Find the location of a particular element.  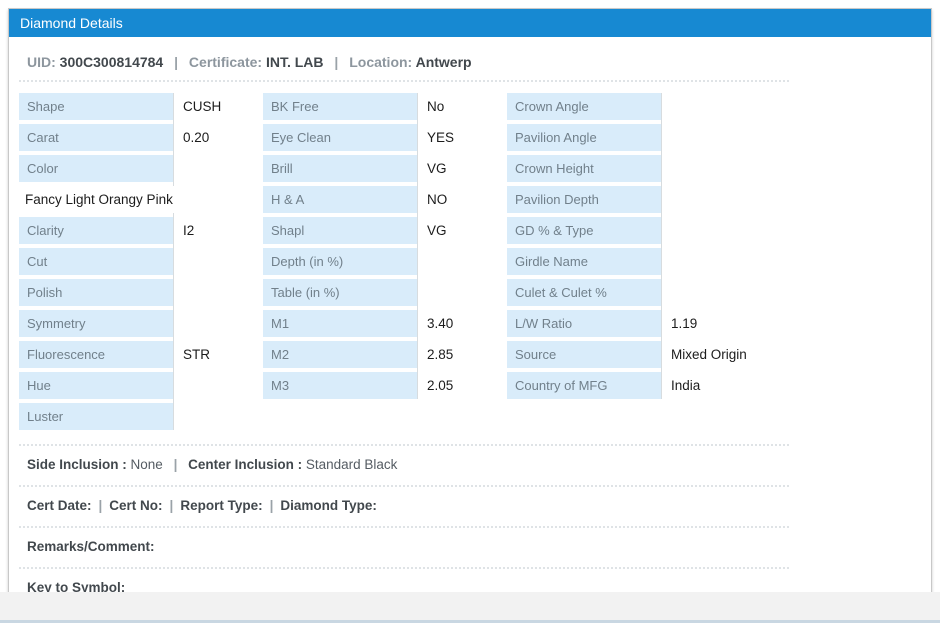

location-label: Location: is located at coordinates (381, 62).